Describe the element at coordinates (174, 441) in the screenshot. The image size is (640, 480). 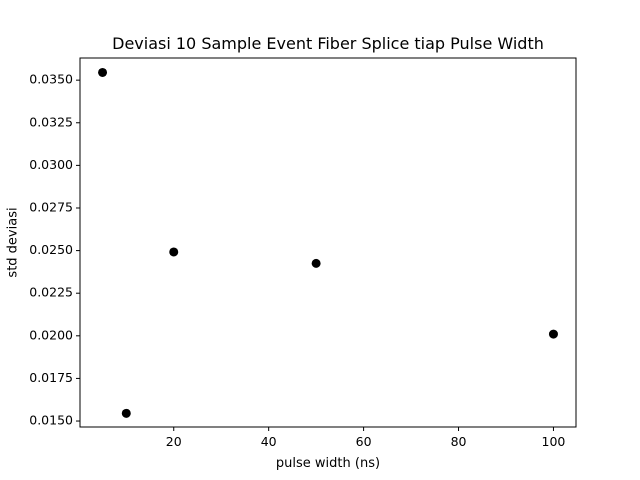
I see `x-tick-label: 20` at that location.